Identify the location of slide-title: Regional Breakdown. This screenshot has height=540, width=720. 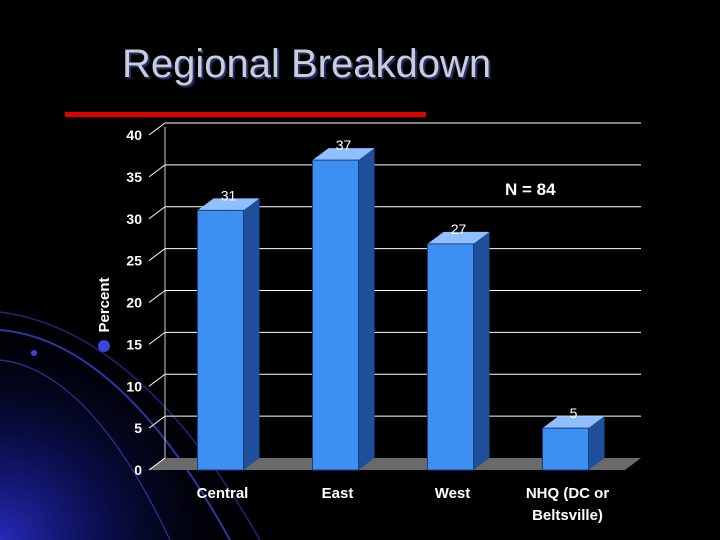
(307, 64).